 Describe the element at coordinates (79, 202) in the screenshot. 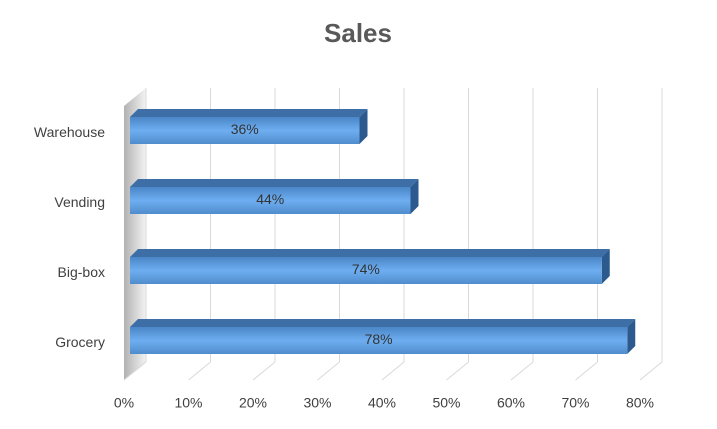

I see `y-tick-label: Vending` at that location.